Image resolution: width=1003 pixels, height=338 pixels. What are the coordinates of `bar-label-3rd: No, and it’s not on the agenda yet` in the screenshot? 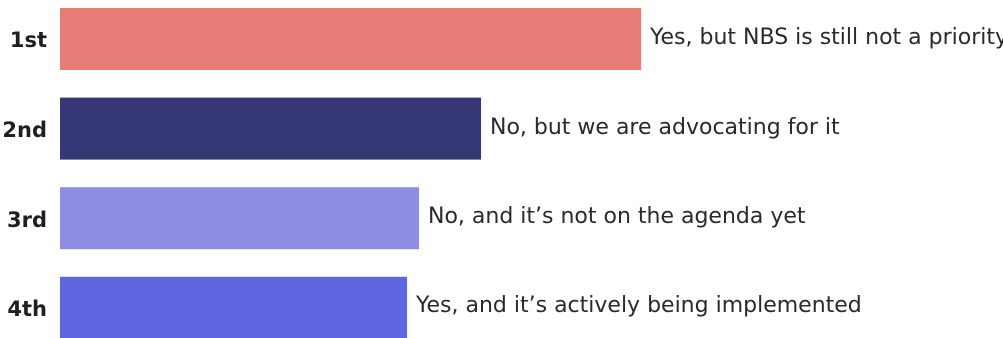 It's located at (617, 216).